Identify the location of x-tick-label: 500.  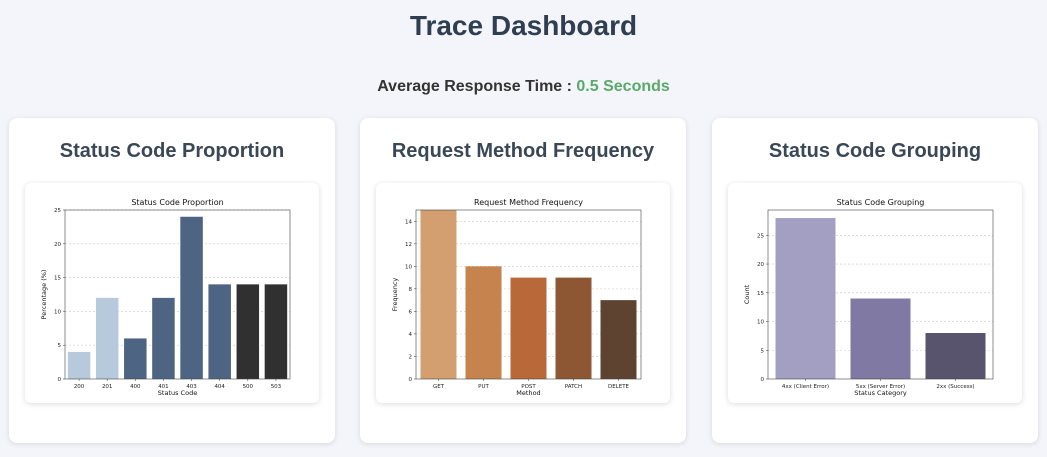
(248, 387).